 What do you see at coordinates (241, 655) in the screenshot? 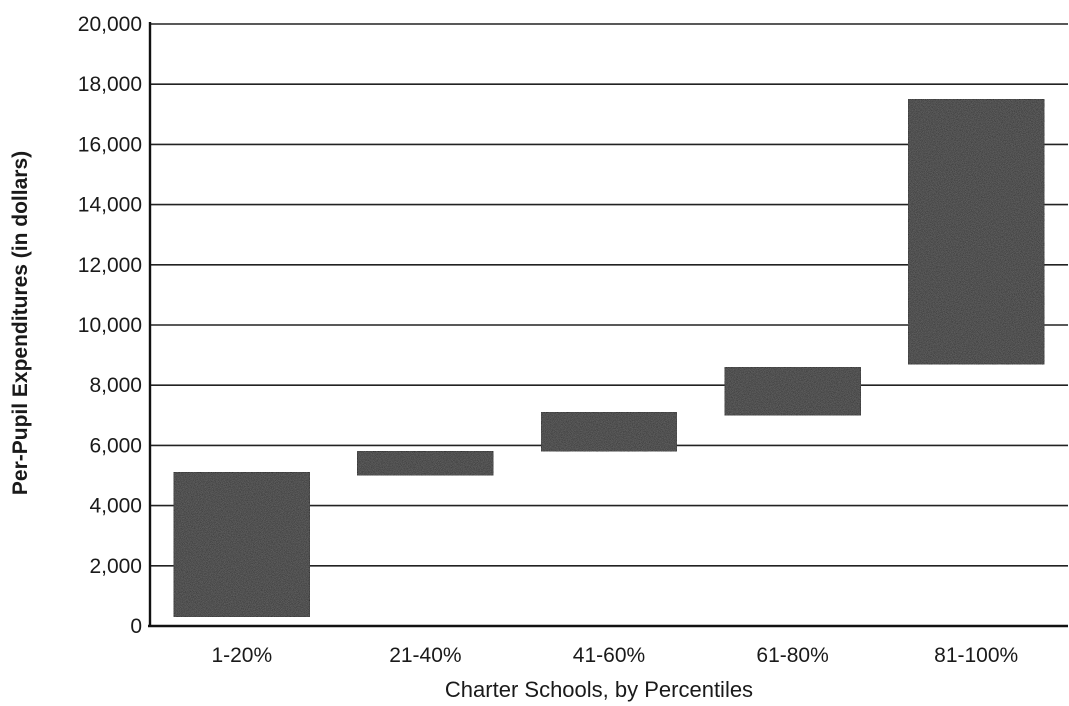
I see `x-tick-label: 1-20%` at bounding box center [241, 655].